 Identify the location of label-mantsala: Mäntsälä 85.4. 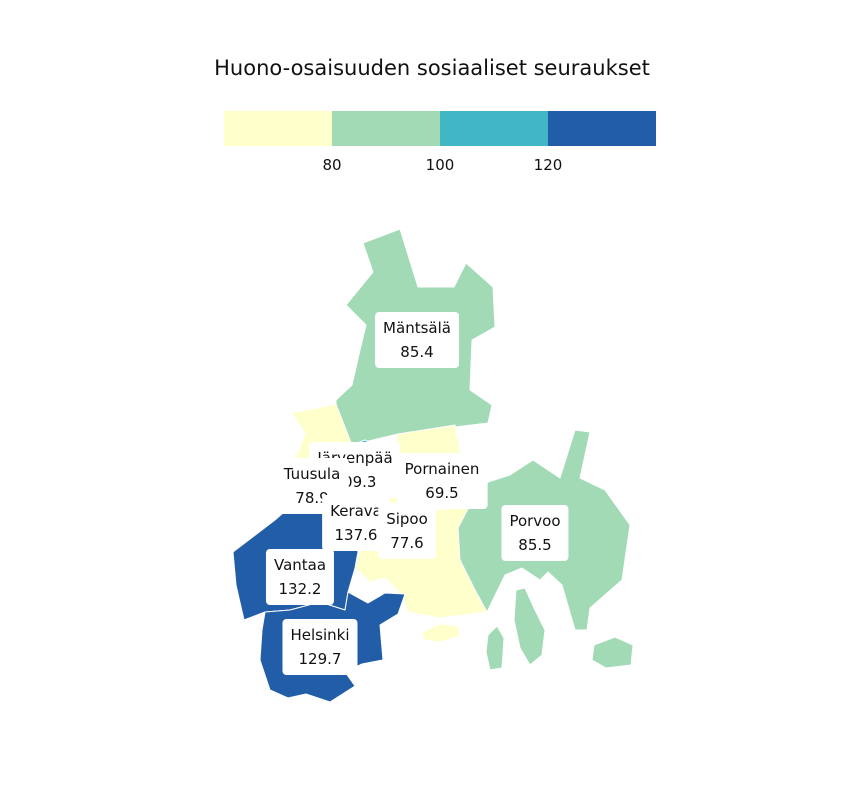
(417, 340).